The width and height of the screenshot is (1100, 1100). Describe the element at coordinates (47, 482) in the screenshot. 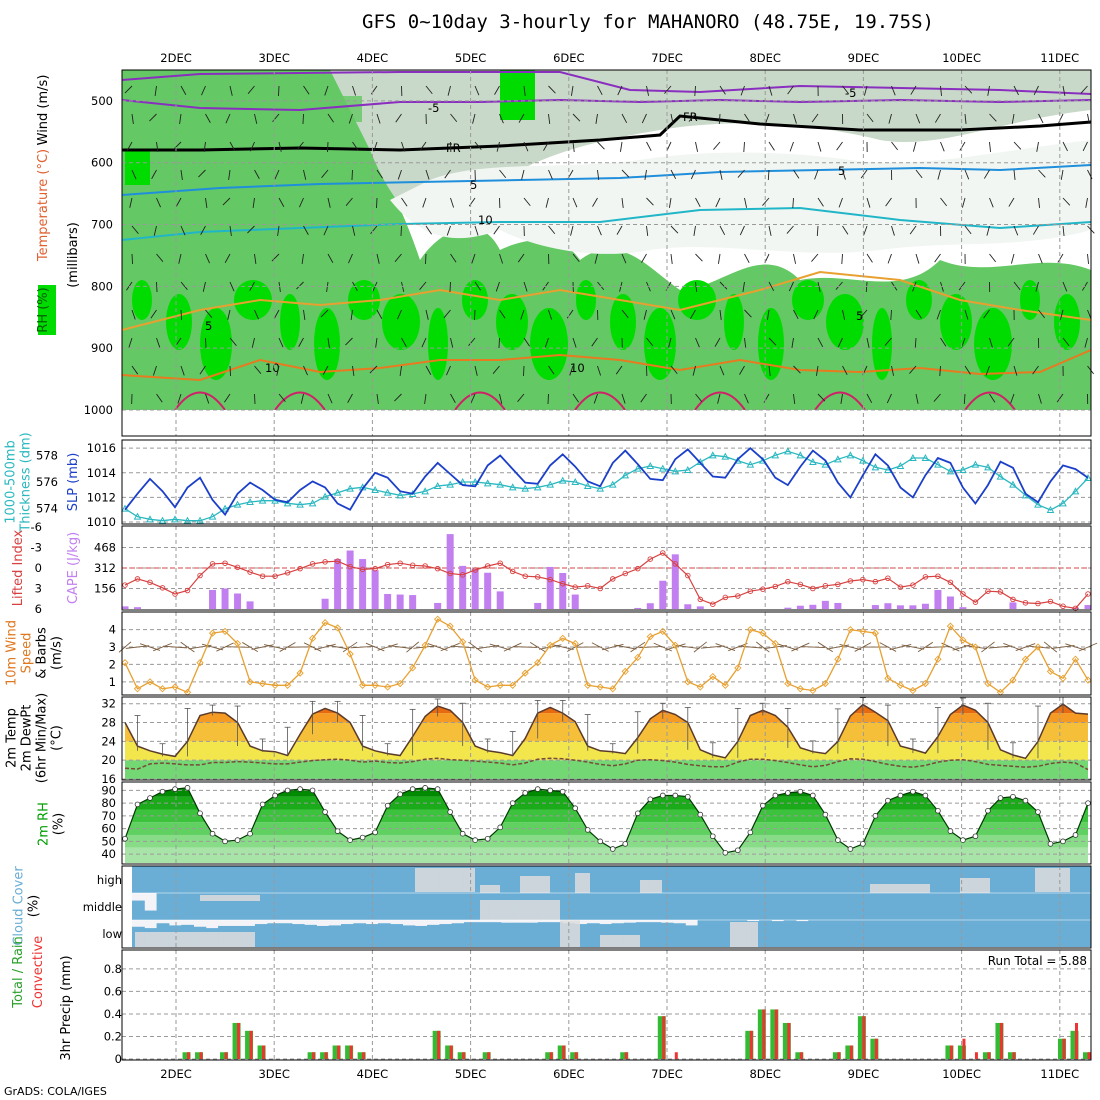

I see `thickness-tick-label: 576` at that location.